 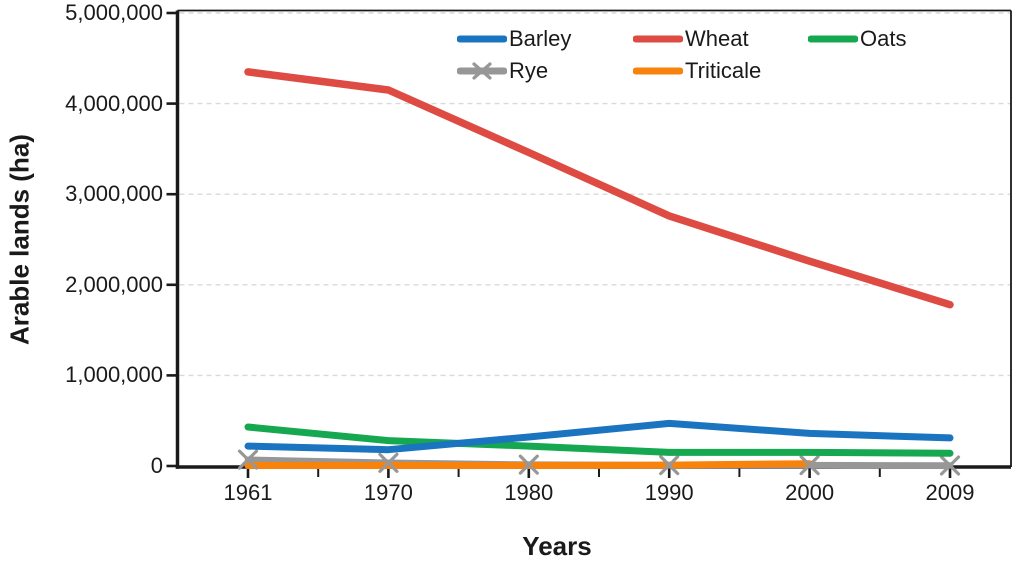 I want to click on legend-barley-line-icon, so click(x=482, y=39).